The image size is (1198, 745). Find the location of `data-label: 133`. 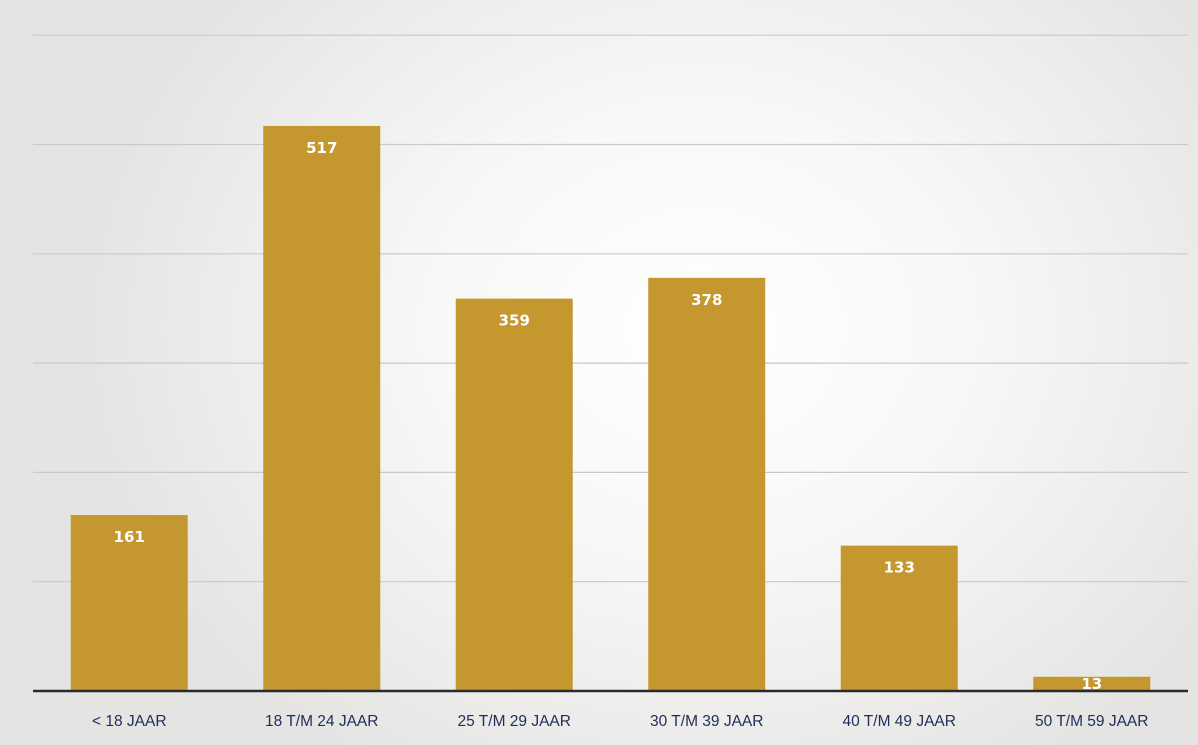

data-label: 133 is located at coordinates (899, 568).